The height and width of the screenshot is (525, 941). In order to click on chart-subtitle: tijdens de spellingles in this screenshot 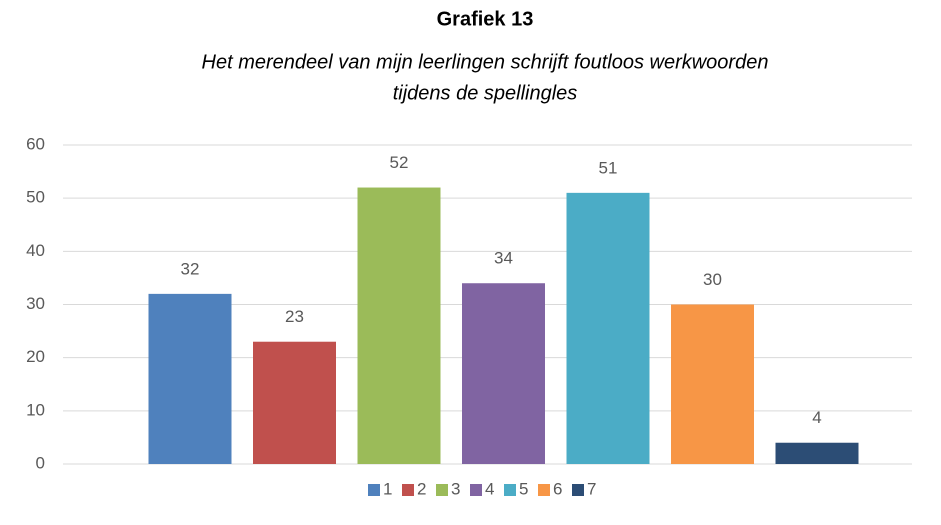, I will do `click(485, 93)`.